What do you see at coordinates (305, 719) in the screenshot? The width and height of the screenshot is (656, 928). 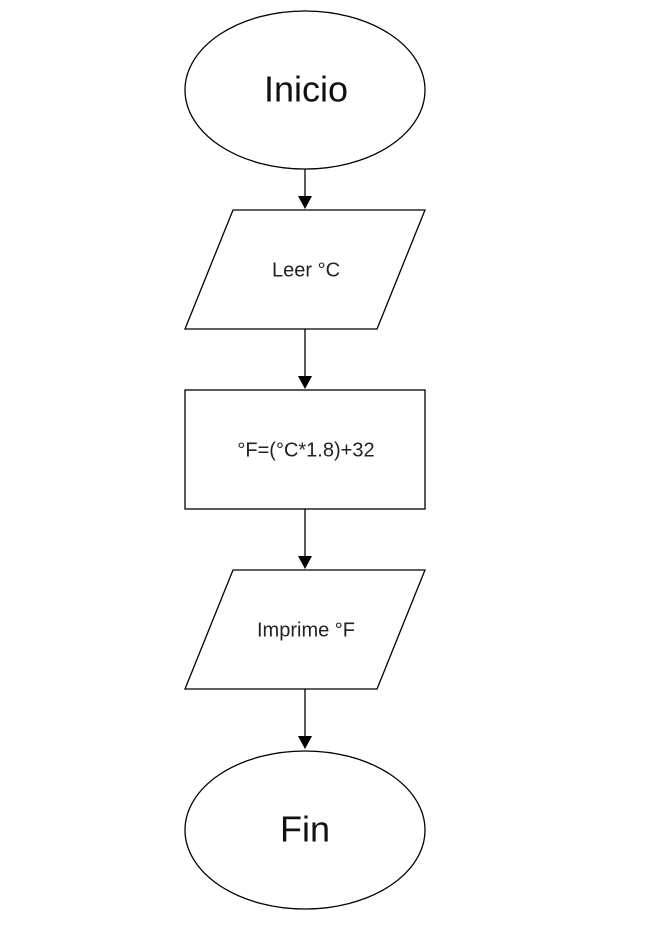 I see `edge-print-to-end` at bounding box center [305, 719].